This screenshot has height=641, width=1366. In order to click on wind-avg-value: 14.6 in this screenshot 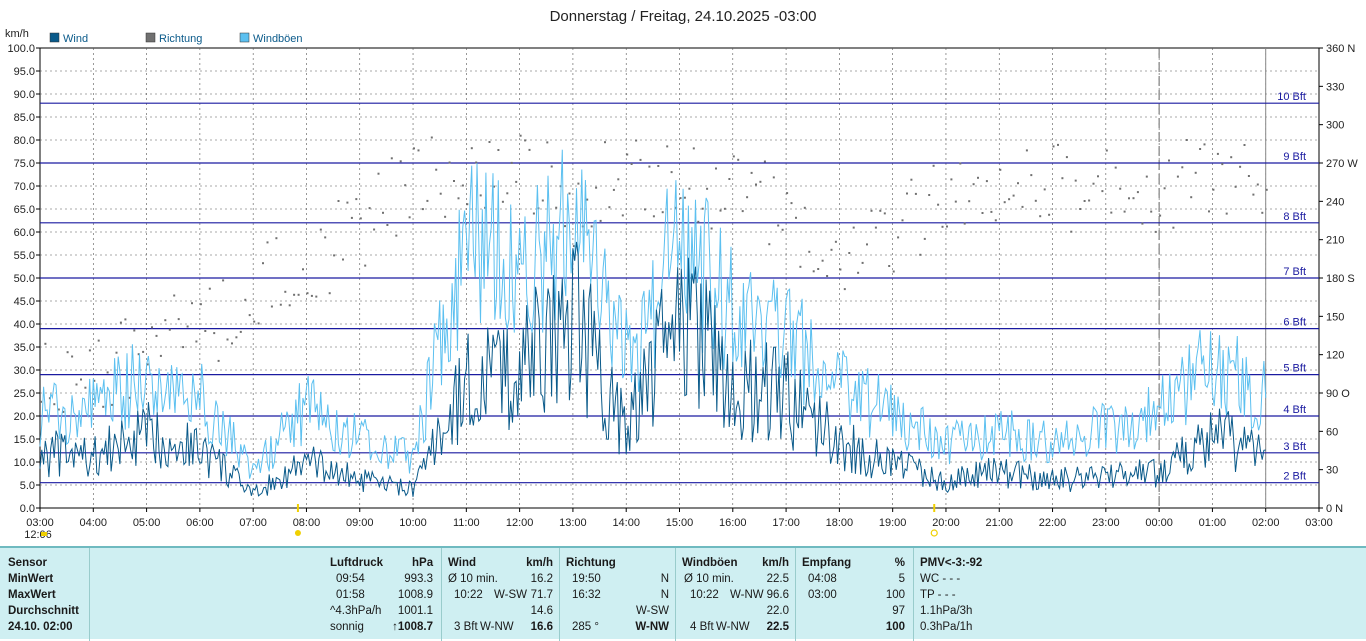, I will do `click(541, 611)`.